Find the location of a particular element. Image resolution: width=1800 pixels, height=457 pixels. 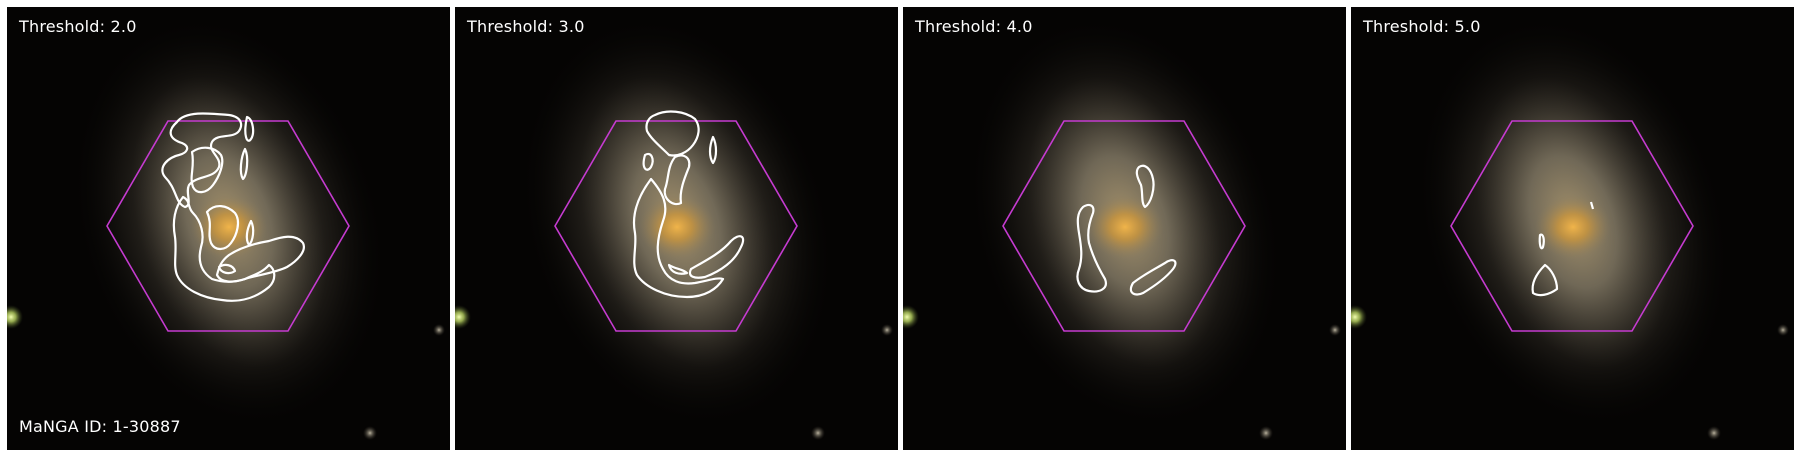

galaxy-id-label: MaNGA ID: 1-30887 is located at coordinates (100, 426).